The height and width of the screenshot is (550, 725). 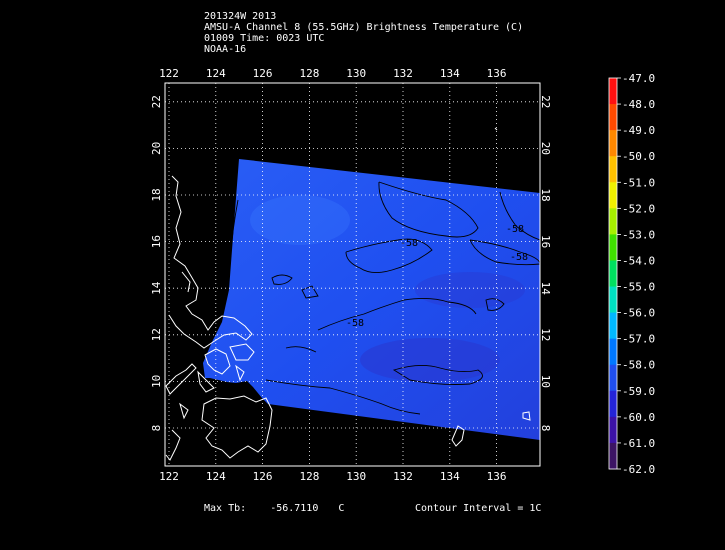 I want to click on contour-interval: Contour Interval = 1C, so click(x=478, y=508).